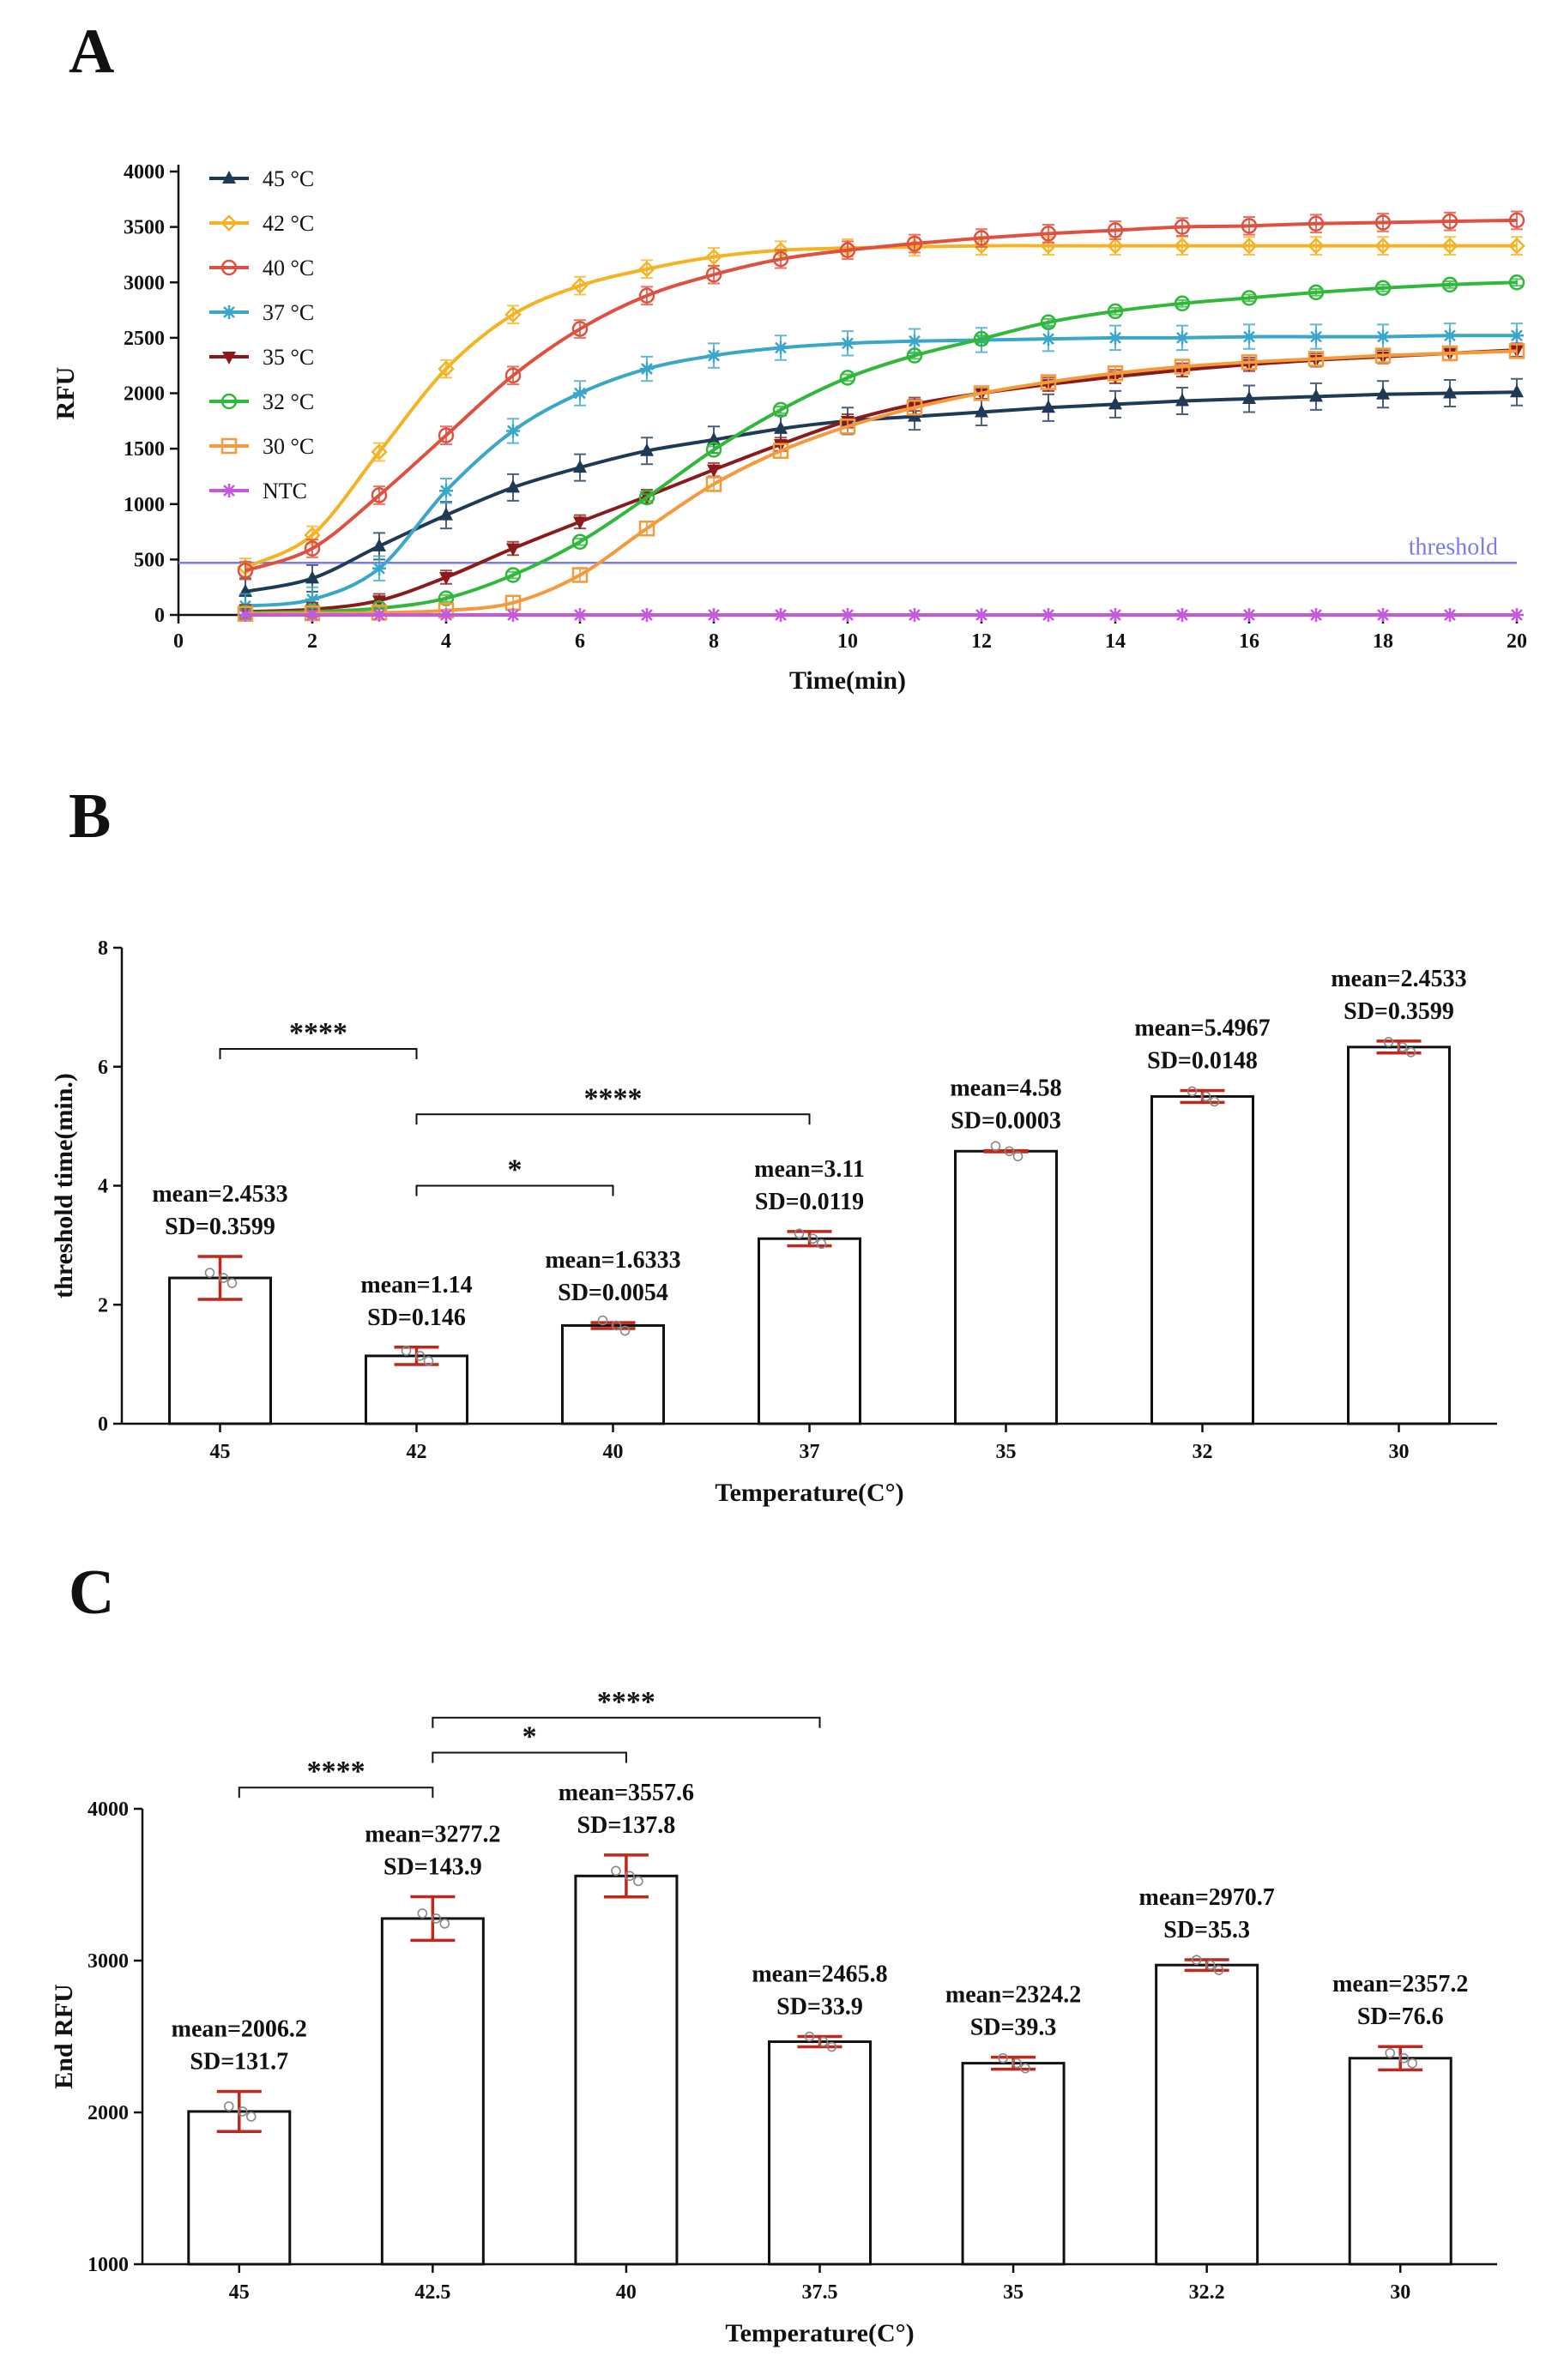 This screenshot has height=2380, width=1558. I want to click on x-tick-label: 12, so click(981, 641).